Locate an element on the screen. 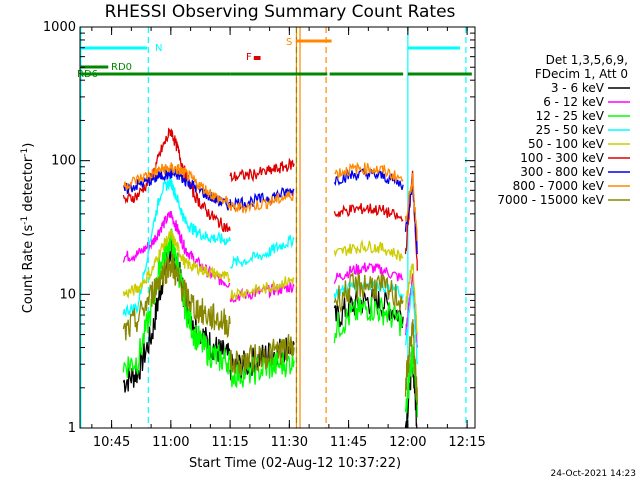  legend-label: 50 - 100 keV is located at coordinates (566, 144).